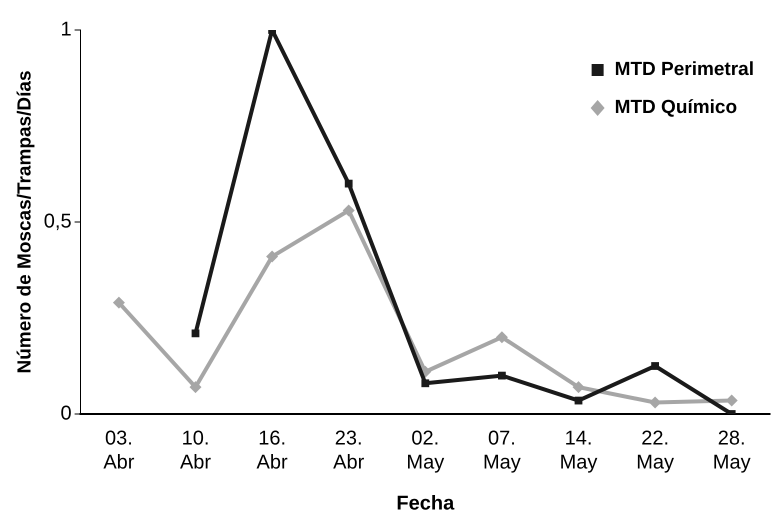 The image size is (780, 530). What do you see at coordinates (58, 221) in the screenshot?
I see `y-tick-label: 0,5` at bounding box center [58, 221].